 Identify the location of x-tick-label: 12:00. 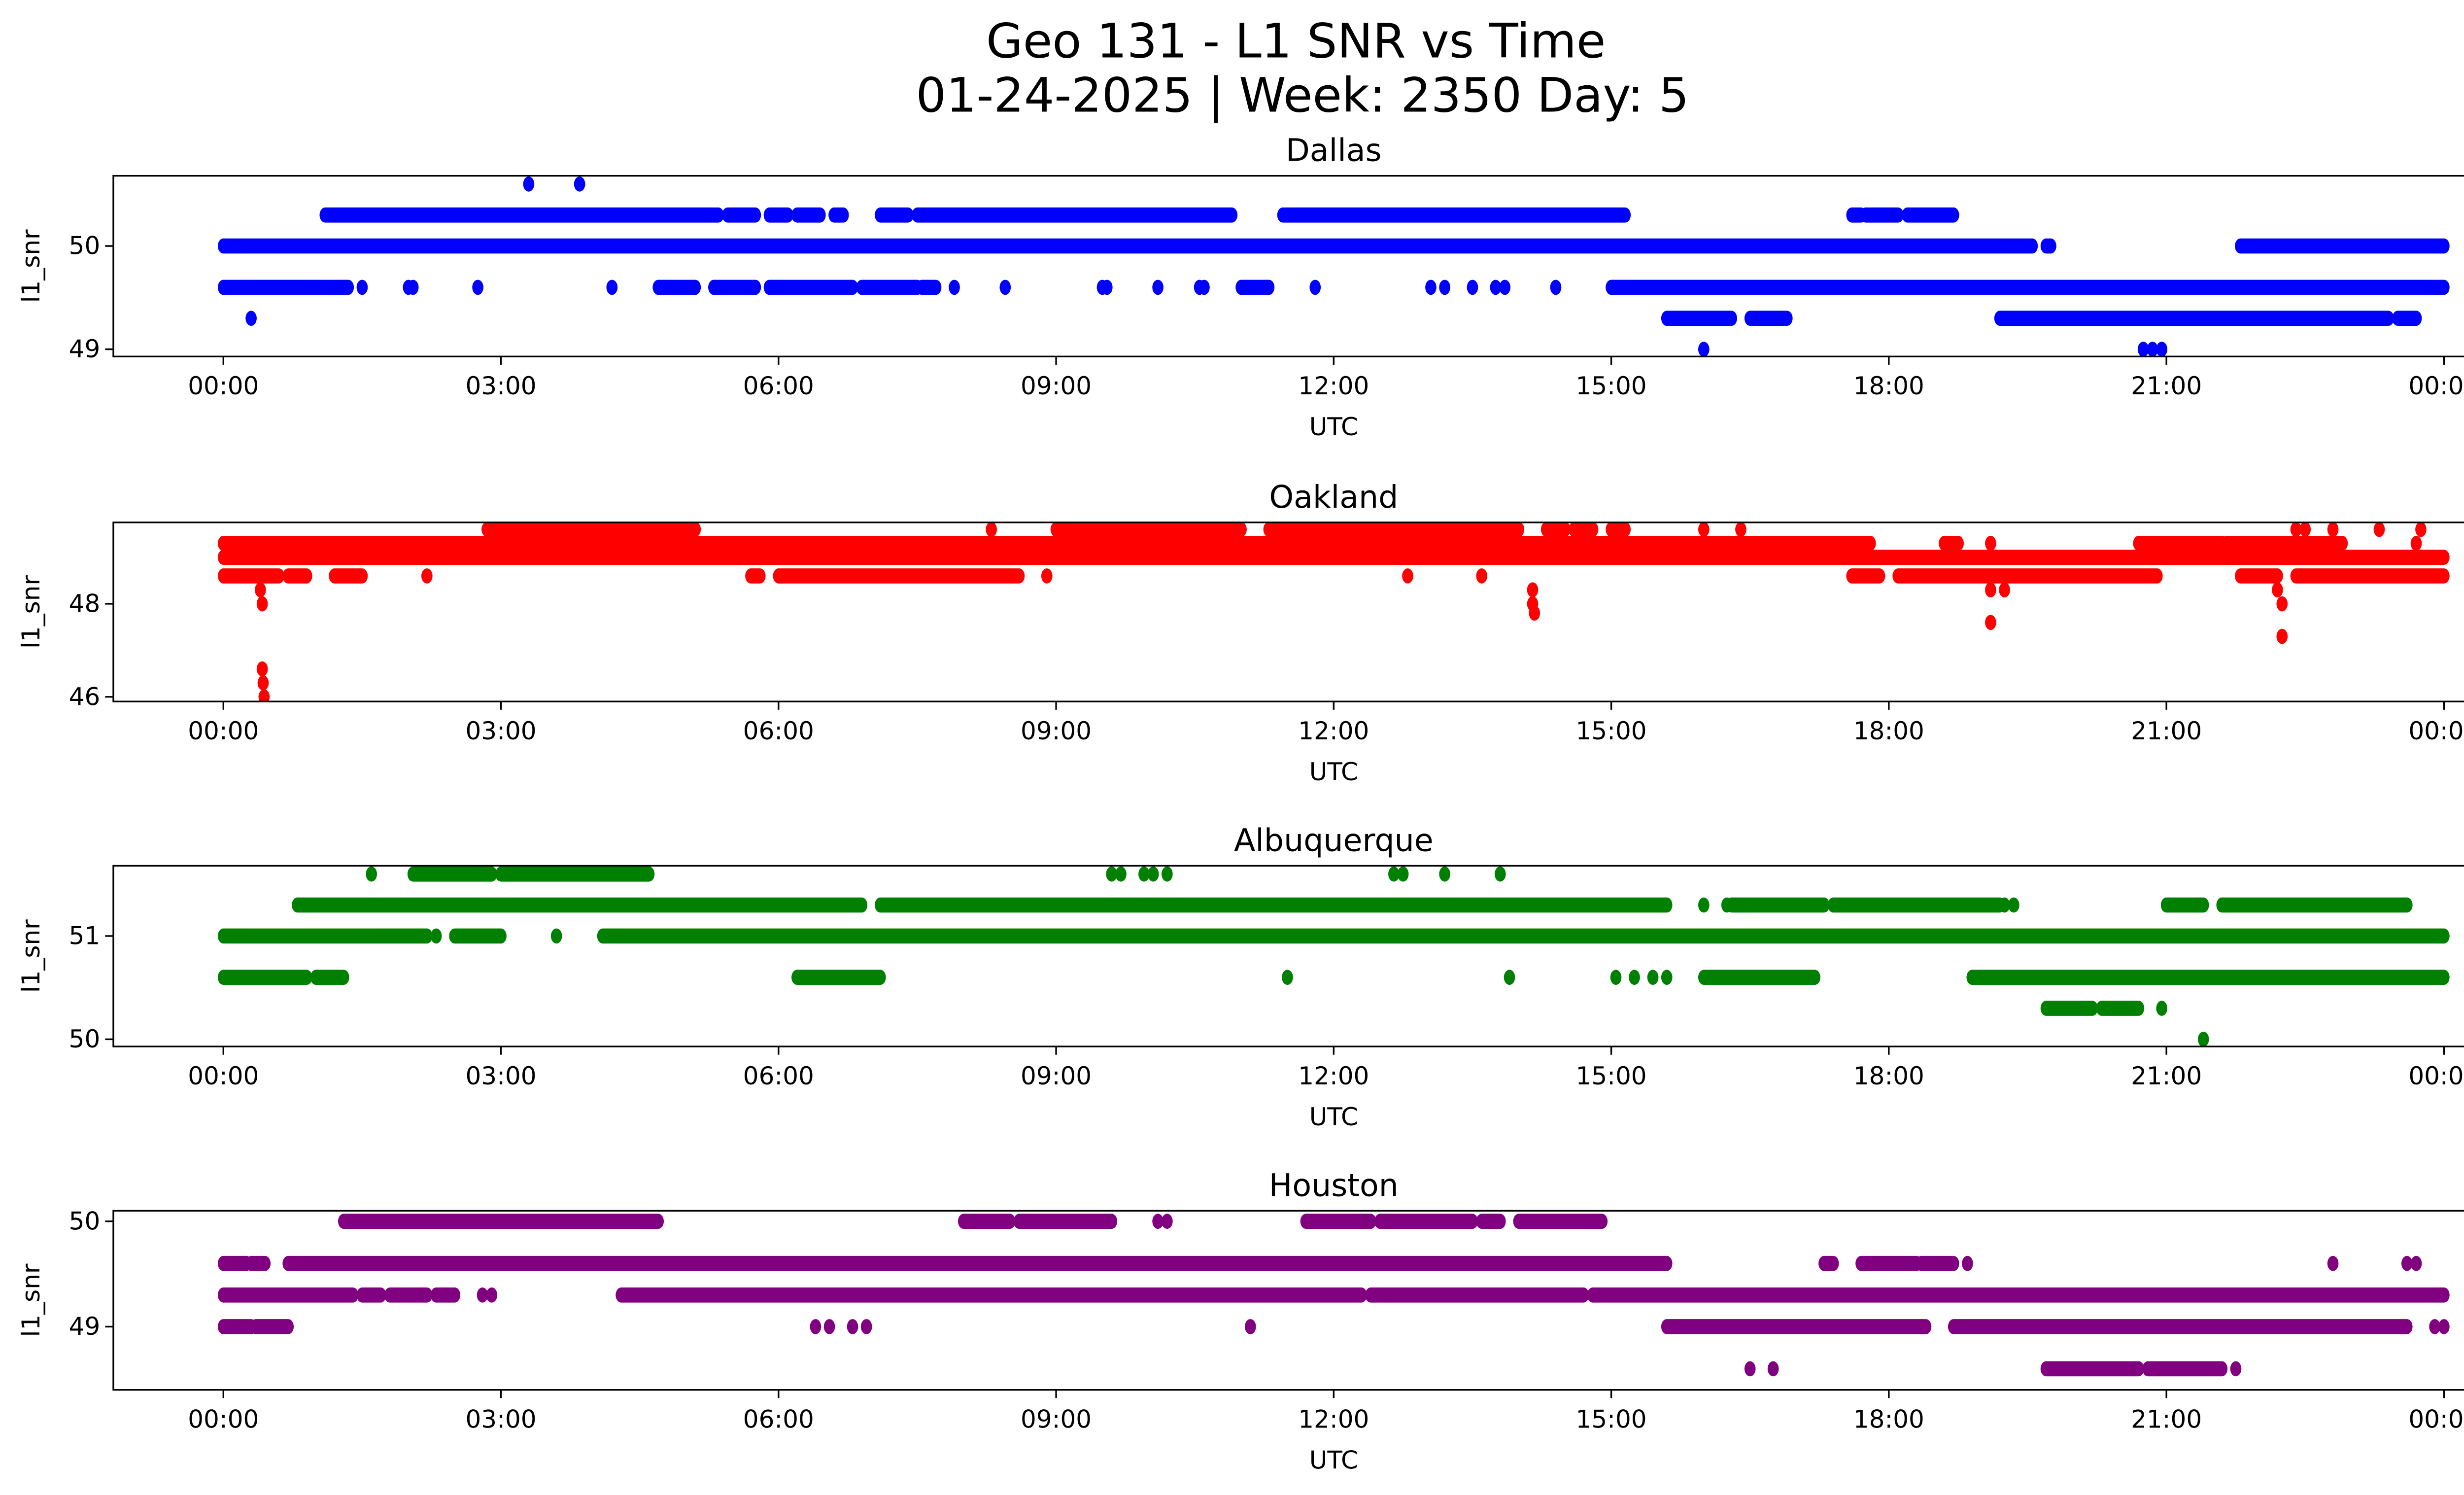
(1333, 386).